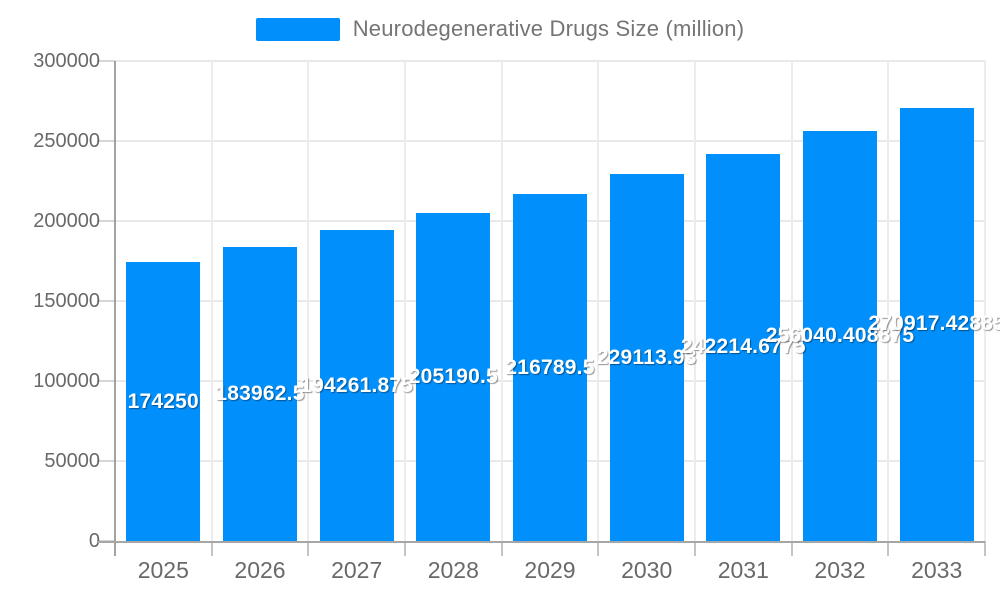 This screenshot has height=600, width=1000. I want to click on x-axis-label-2025: 2025, so click(163, 570).